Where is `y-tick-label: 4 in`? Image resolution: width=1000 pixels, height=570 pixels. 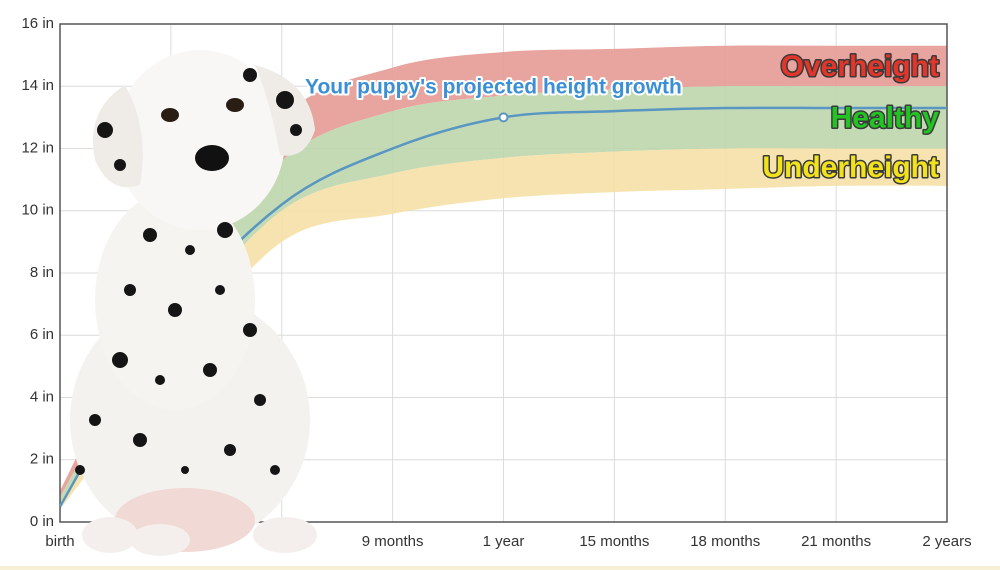 y-tick-label: 4 in is located at coordinates (42, 396).